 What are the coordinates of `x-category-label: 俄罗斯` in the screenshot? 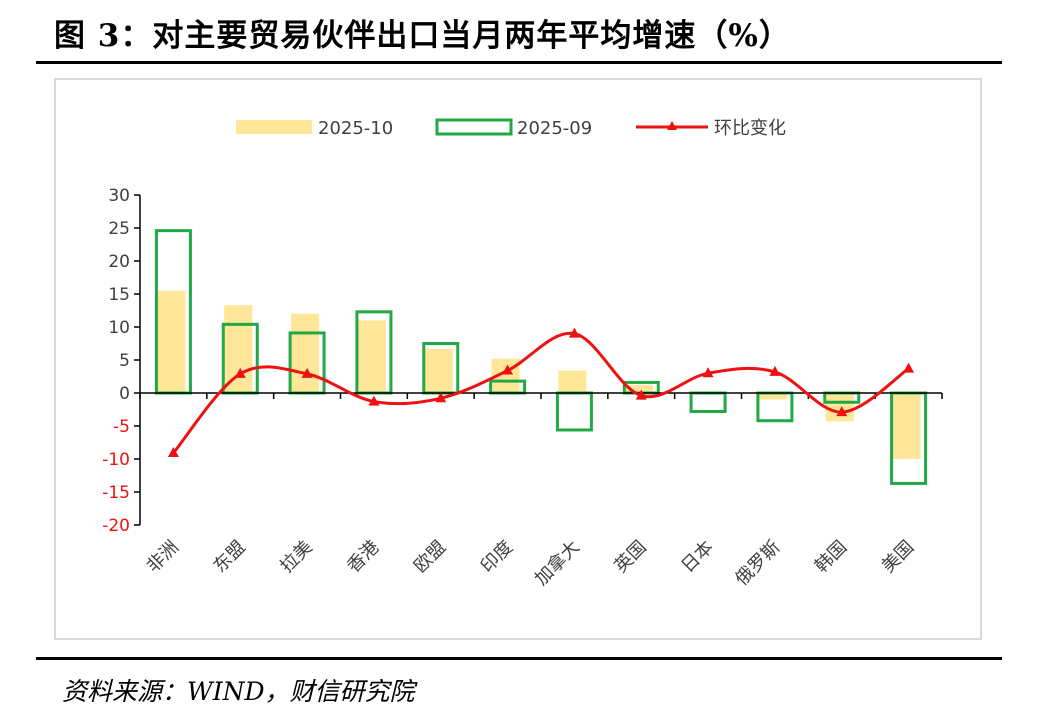 It's located at (757, 563).